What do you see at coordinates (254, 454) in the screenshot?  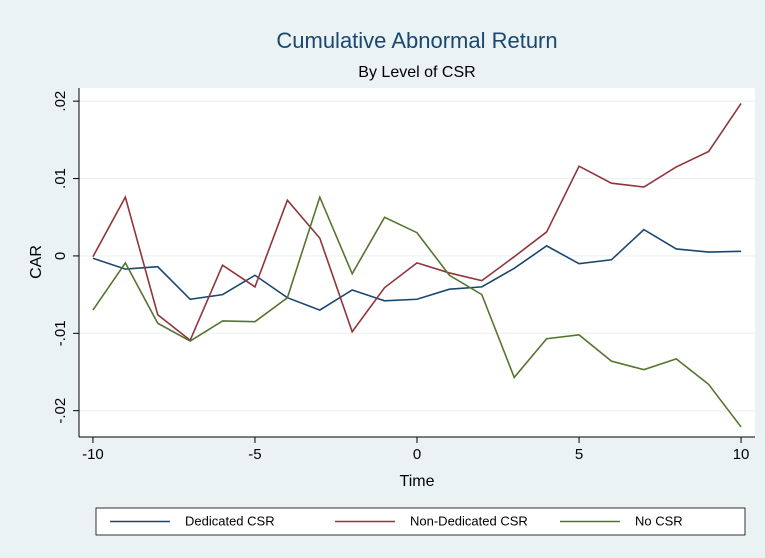 I see `x-tick-label: -5` at bounding box center [254, 454].